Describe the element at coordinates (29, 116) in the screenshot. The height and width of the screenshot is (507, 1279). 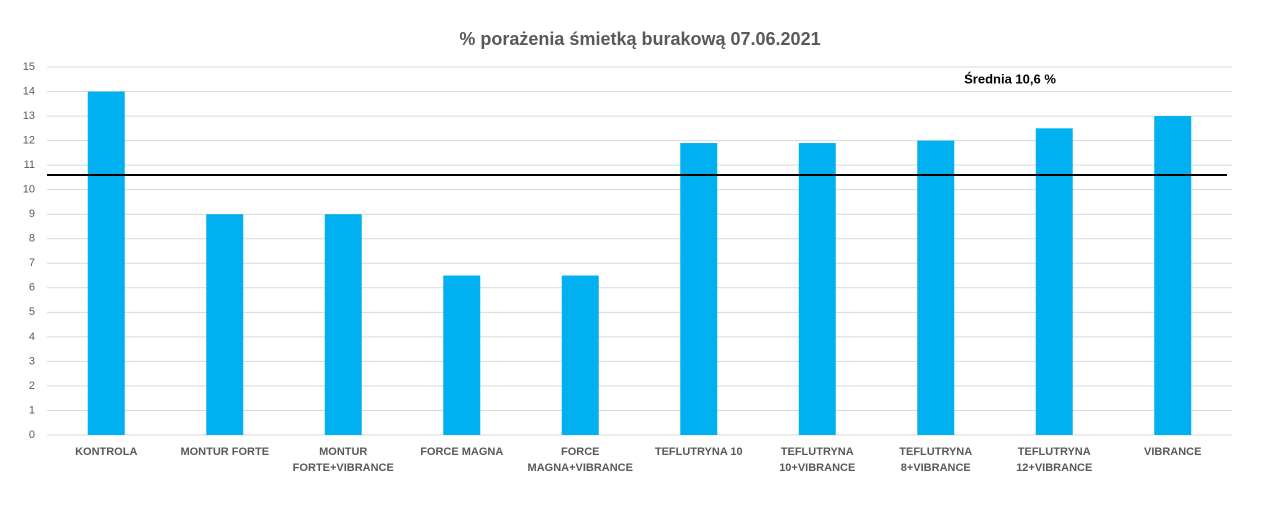
I see `y-tick-label: 13` at that location.